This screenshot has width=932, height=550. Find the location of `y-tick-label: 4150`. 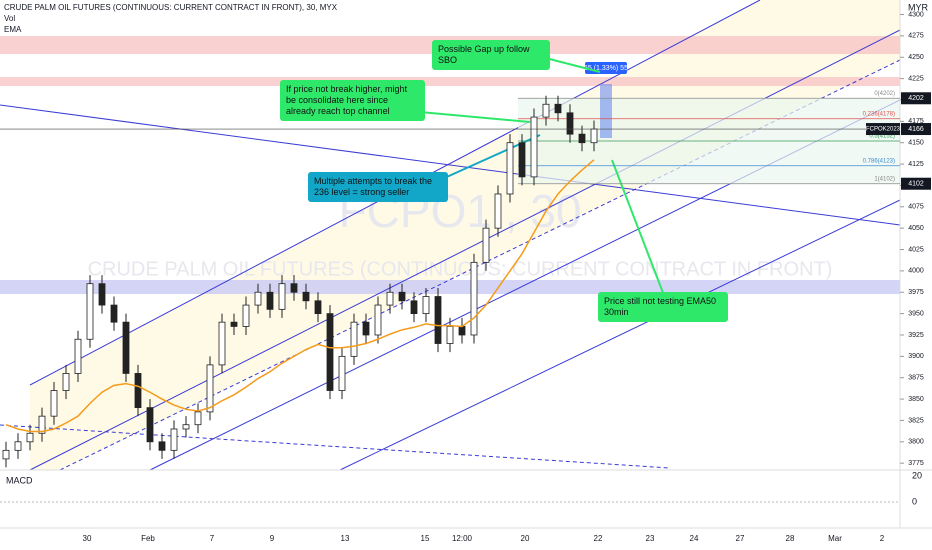

y-tick-label: 4150 is located at coordinates (916, 143).